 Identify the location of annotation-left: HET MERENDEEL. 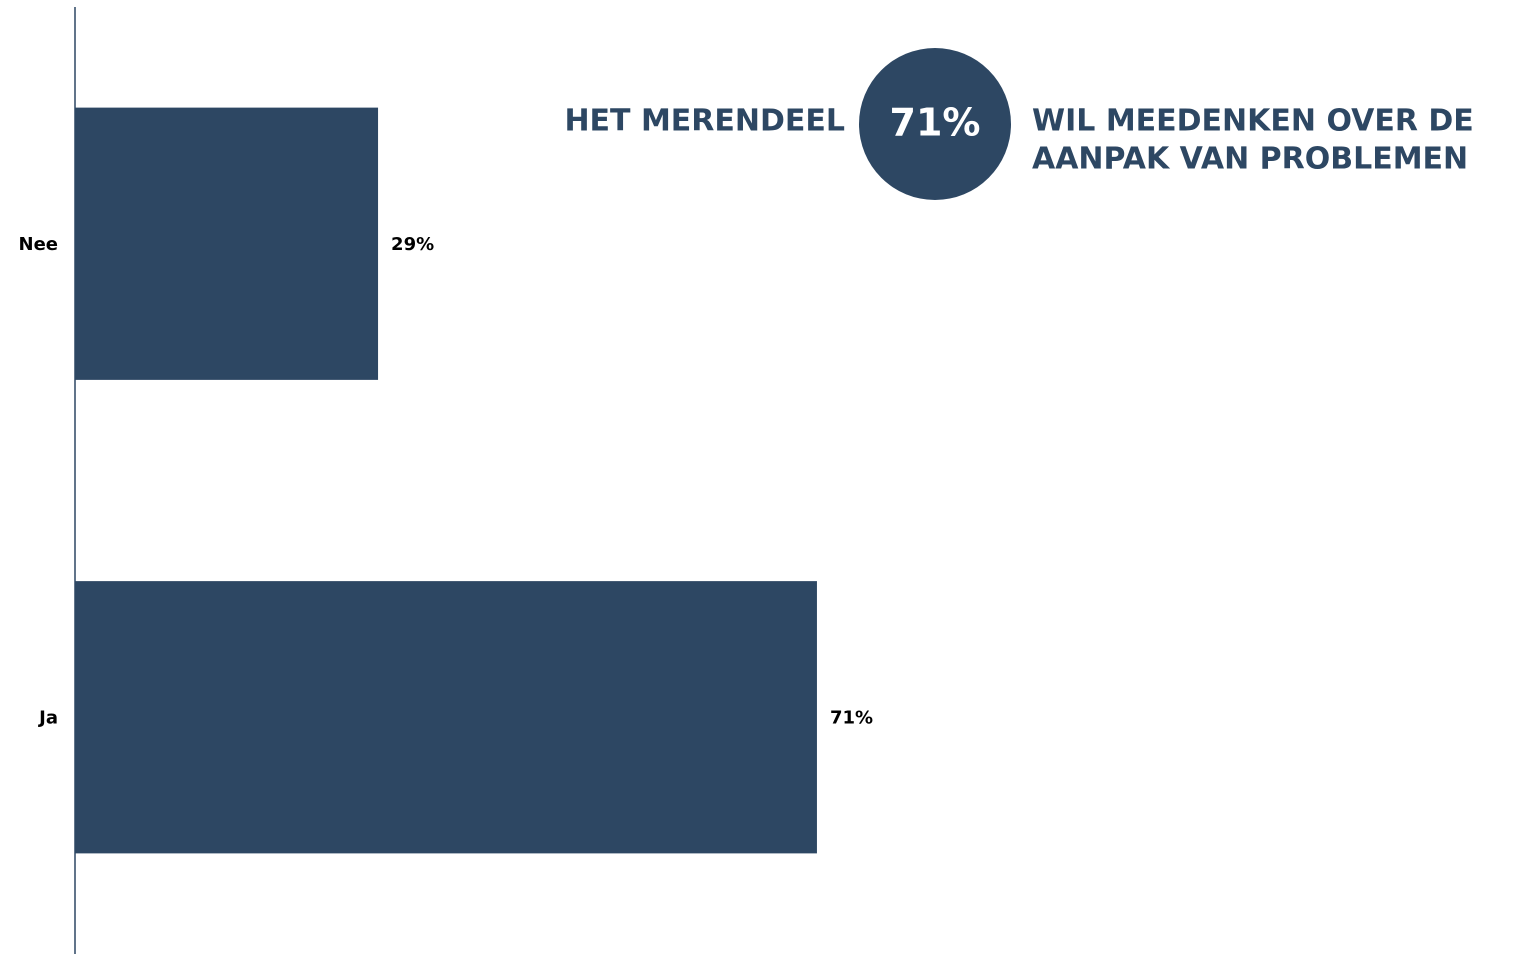
(704, 121).